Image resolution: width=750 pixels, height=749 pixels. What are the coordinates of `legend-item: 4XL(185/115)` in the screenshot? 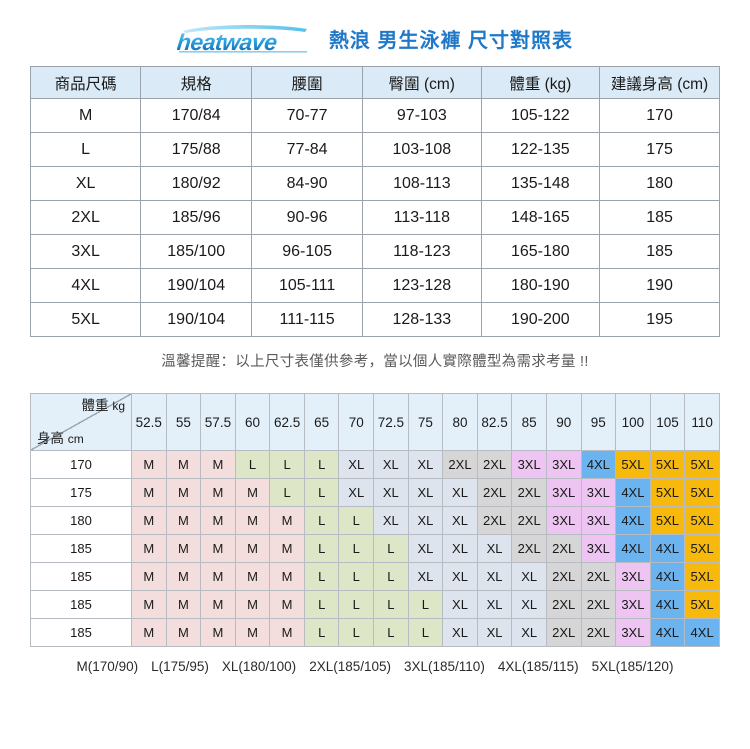 It's located at (538, 666).